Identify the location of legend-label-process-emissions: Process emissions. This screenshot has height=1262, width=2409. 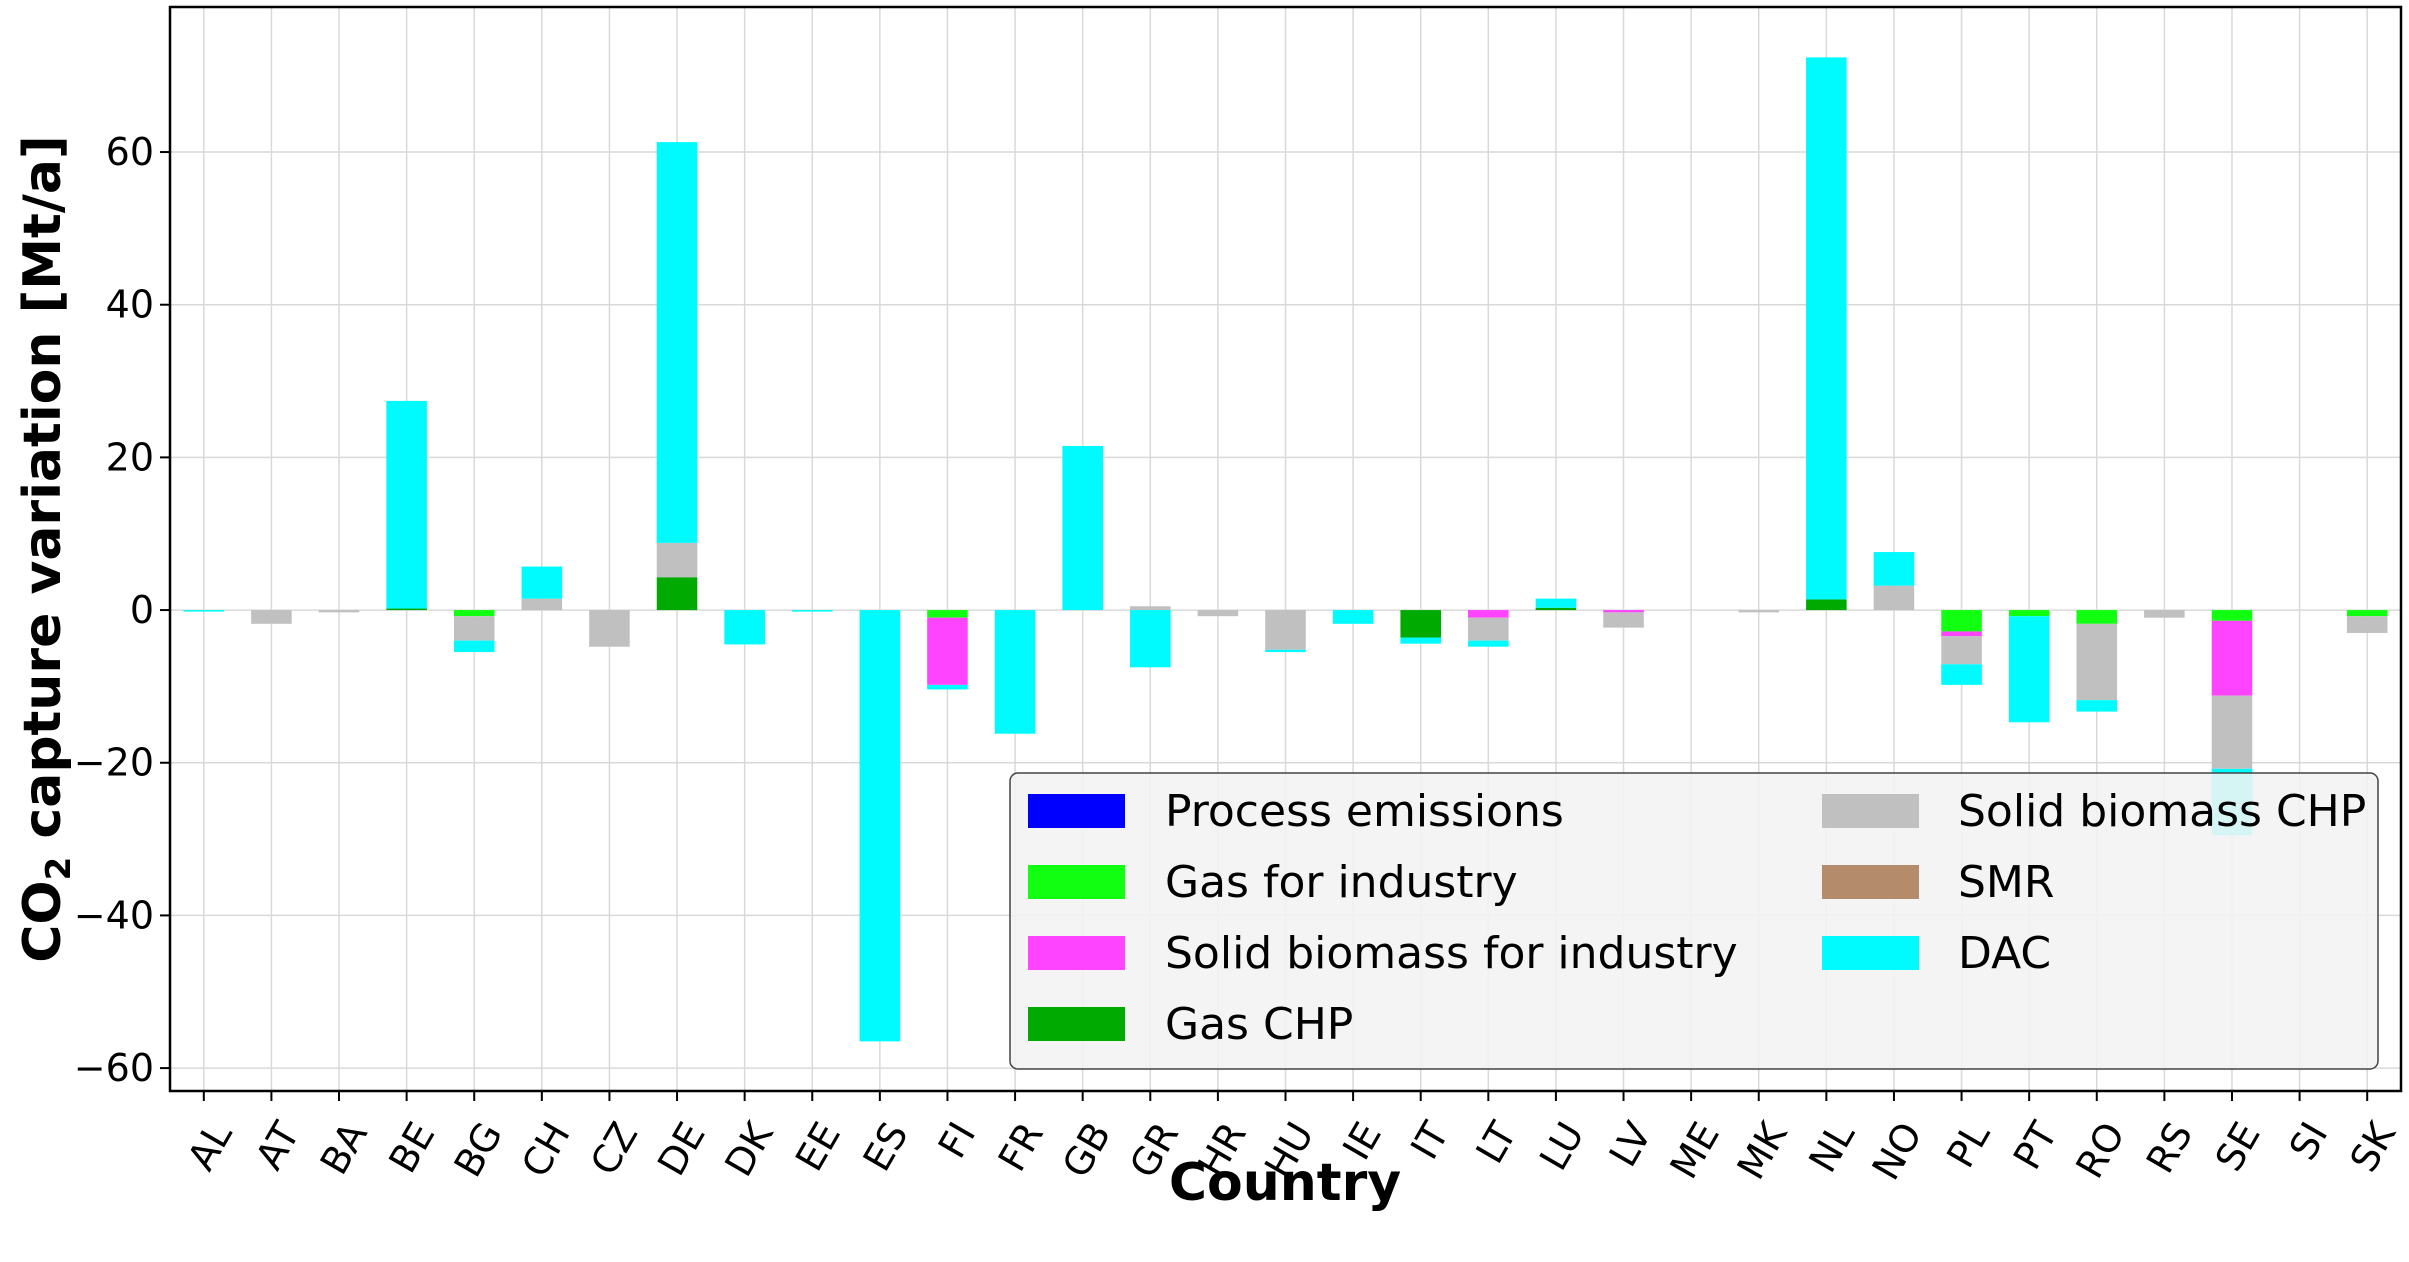
(1364, 811).